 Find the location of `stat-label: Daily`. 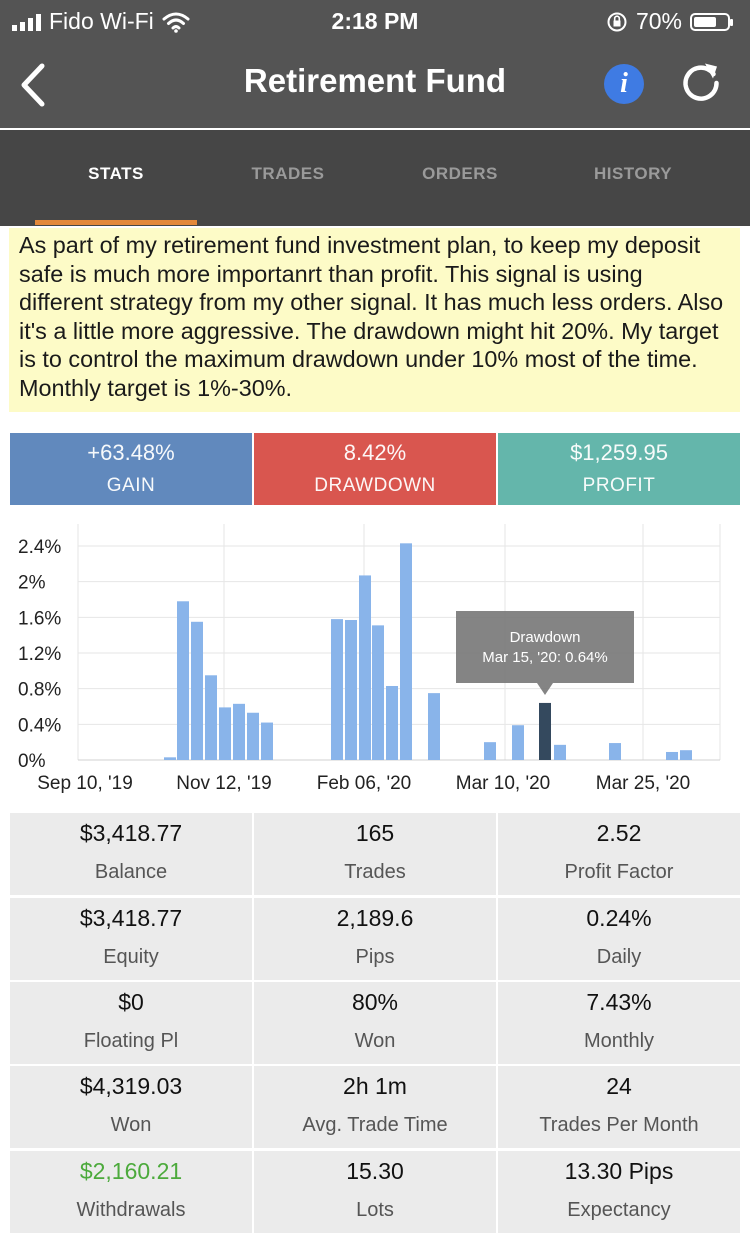

stat-label: Daily is located at coordinates (619, 957).